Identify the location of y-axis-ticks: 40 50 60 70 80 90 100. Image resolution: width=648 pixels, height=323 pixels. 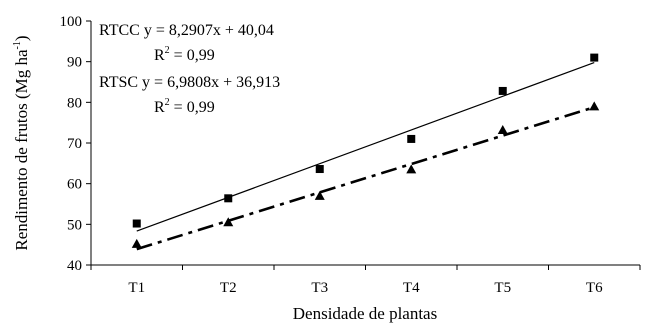
(75, 144).